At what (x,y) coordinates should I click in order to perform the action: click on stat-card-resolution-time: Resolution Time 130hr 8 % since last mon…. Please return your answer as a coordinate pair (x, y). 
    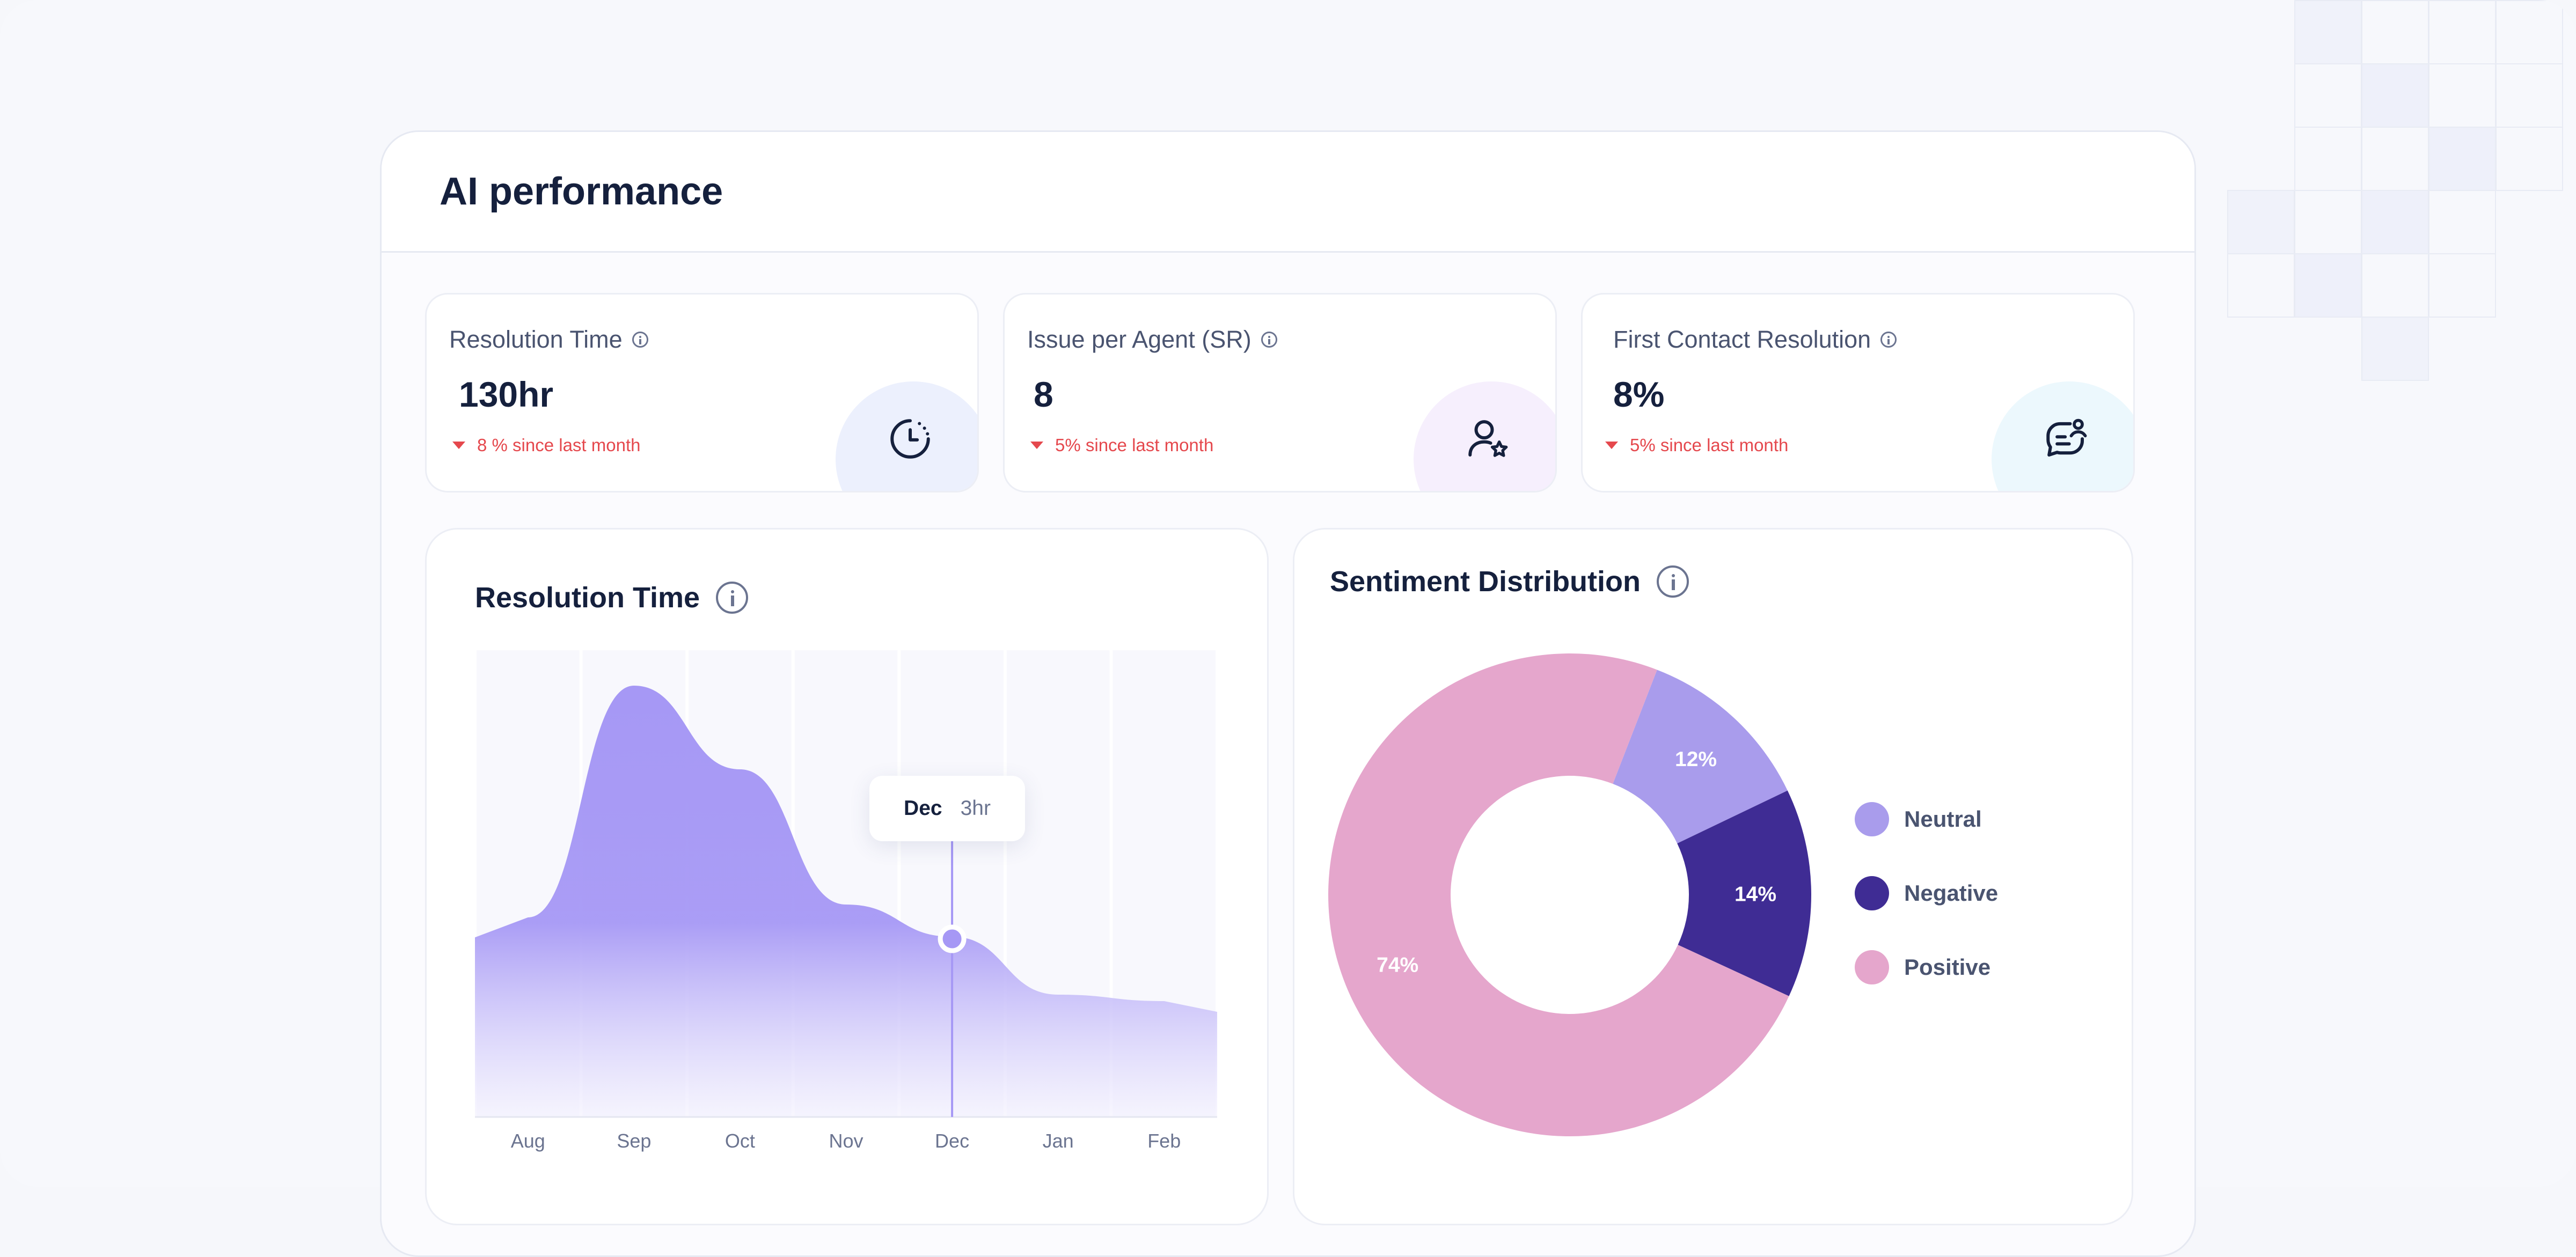
    Looking at the image, I should click on (702, 392).